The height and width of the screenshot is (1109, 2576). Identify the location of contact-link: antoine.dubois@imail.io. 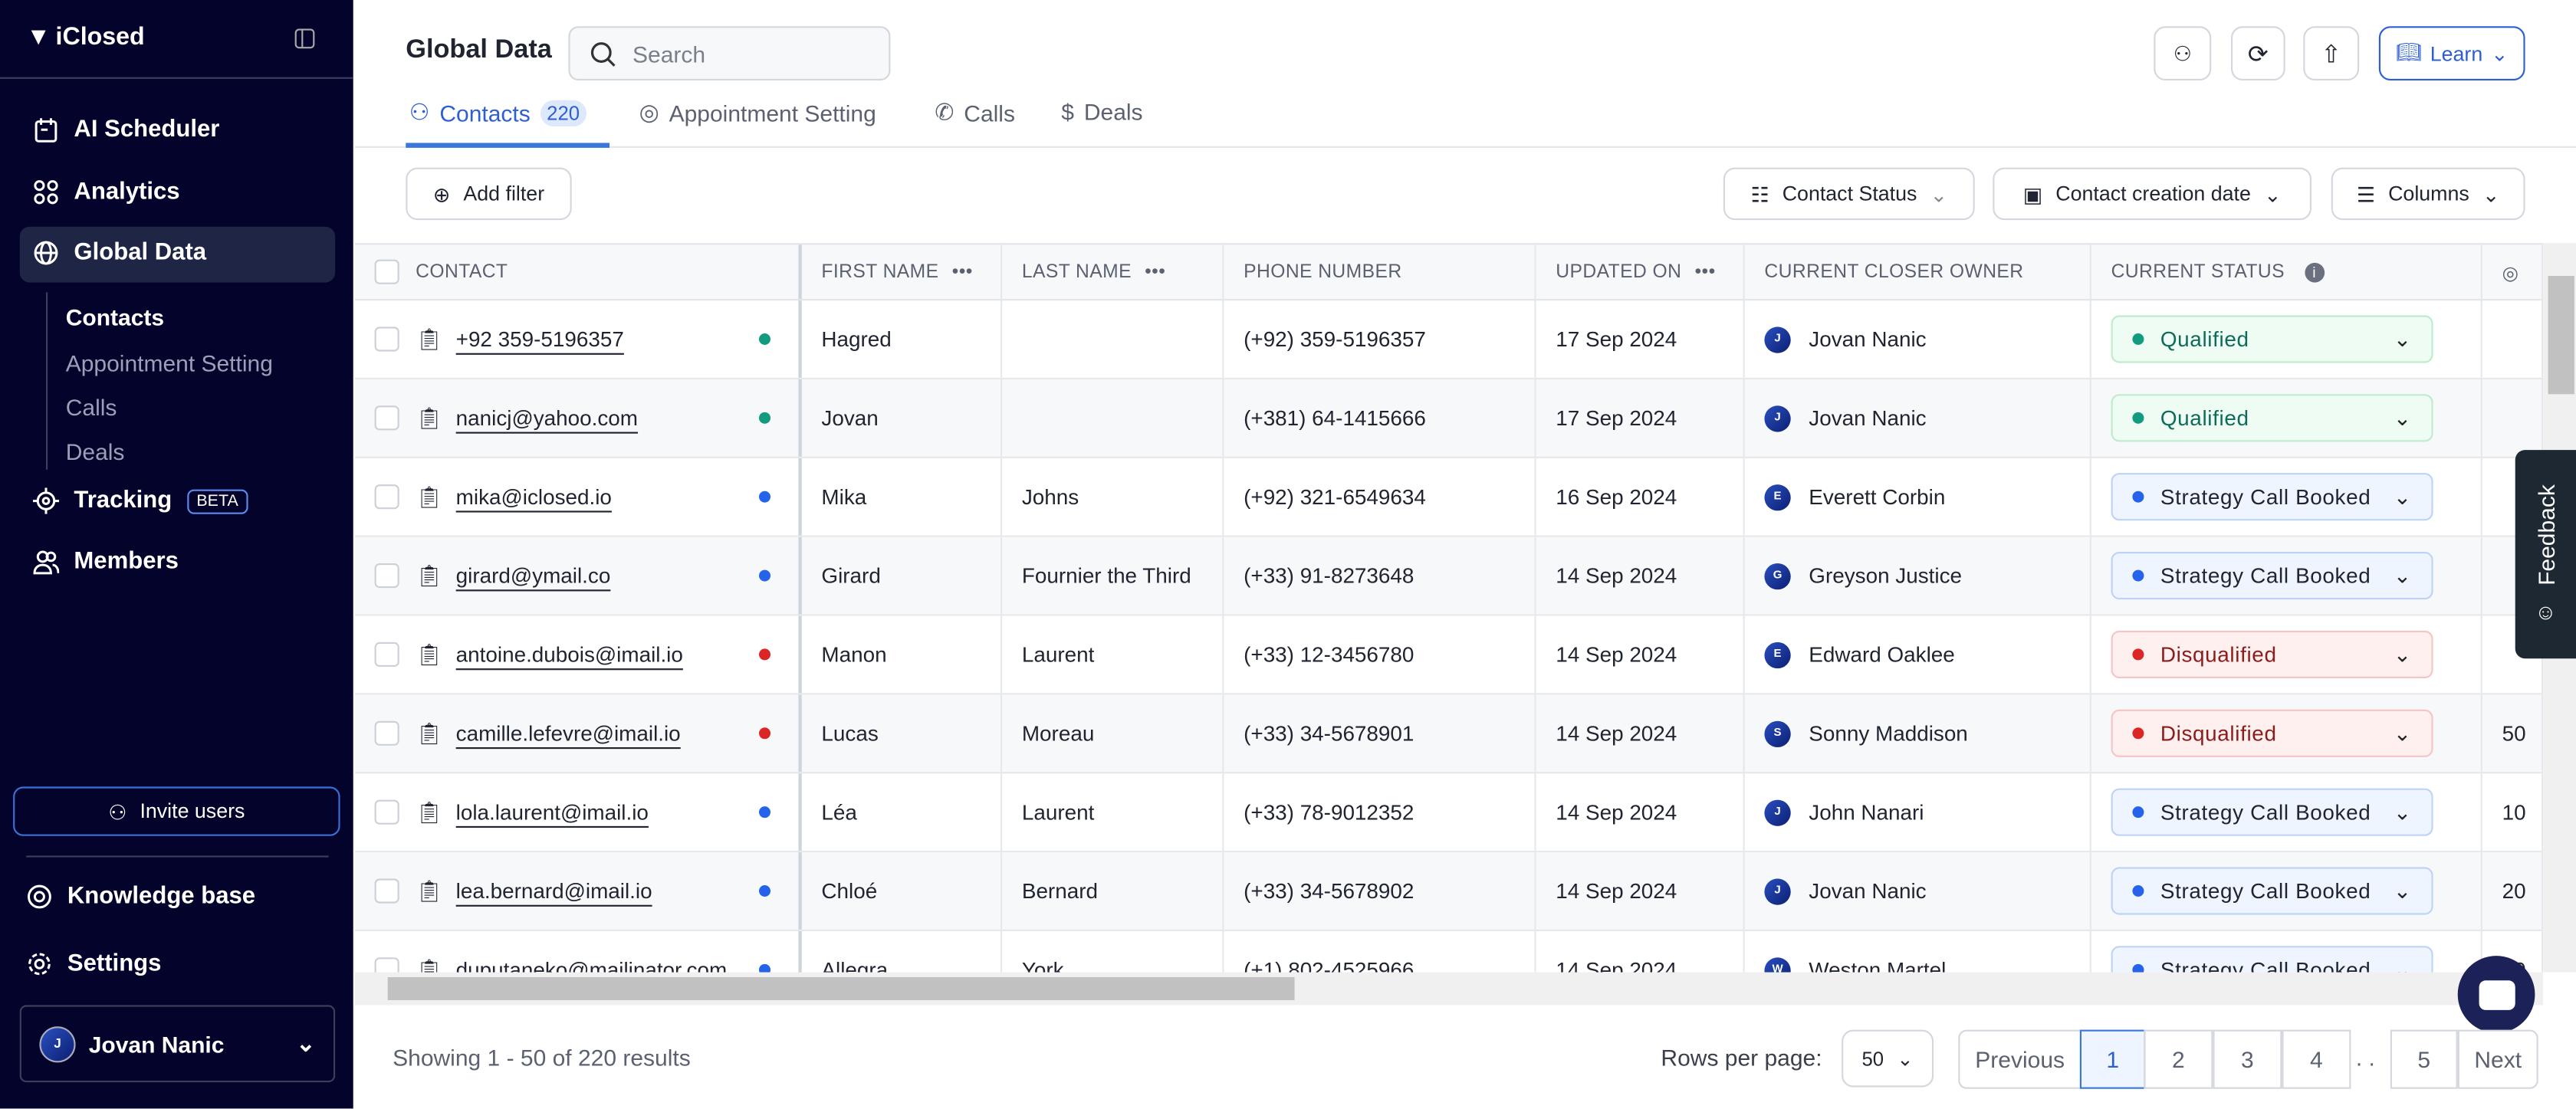
(569, 654).